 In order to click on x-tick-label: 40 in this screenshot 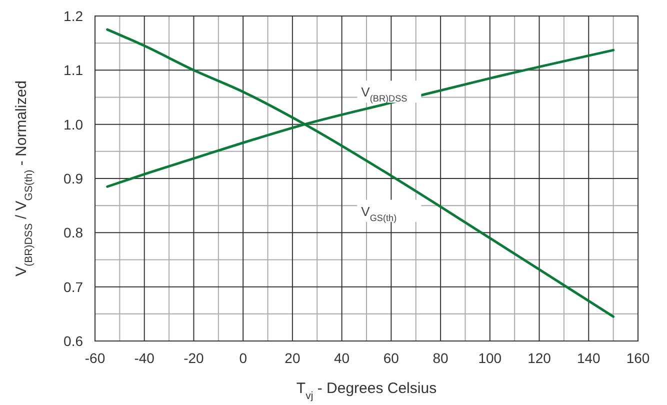, I will do `click(342, 358)`.